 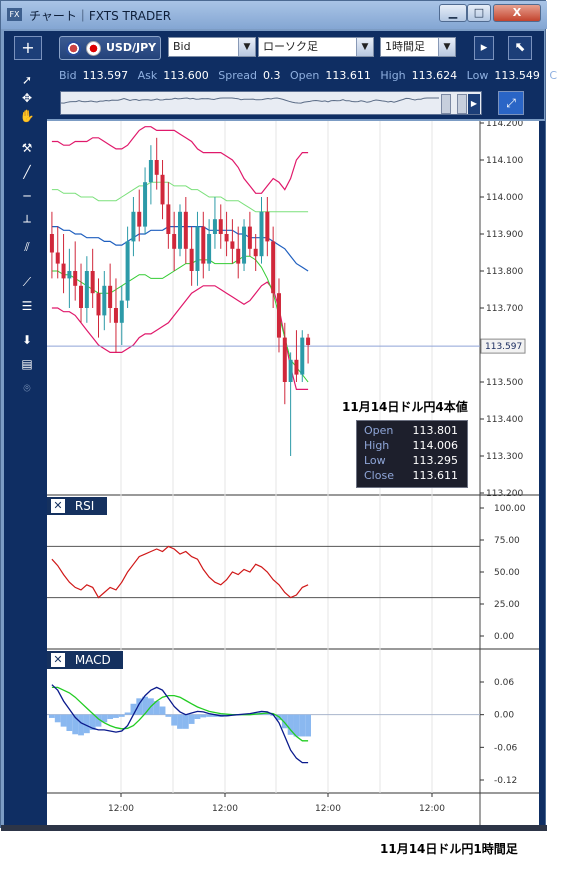 What do you see at coordinates (186, 75) in the screenshot?
I see `ask-value: 113.600` at bounding box center [186, 75].